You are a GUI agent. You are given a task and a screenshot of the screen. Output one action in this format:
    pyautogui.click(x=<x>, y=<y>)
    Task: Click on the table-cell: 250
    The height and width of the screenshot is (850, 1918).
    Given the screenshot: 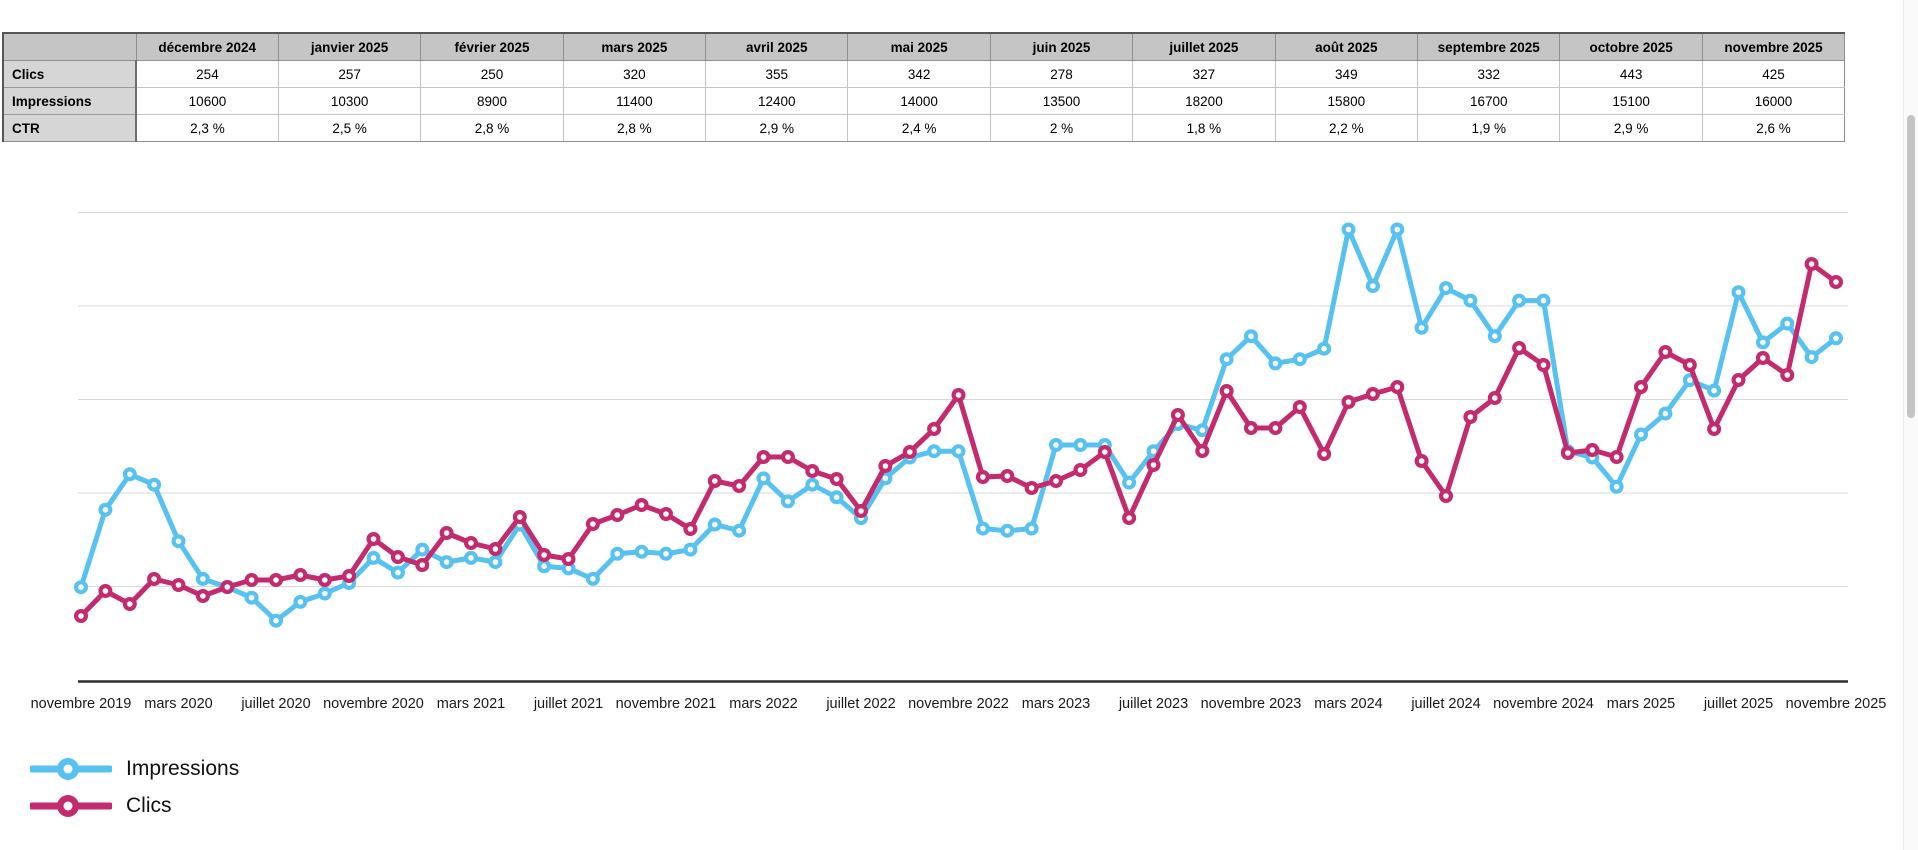 What is the action you would take?
    pyautogui.click(x=492, y=74)
    